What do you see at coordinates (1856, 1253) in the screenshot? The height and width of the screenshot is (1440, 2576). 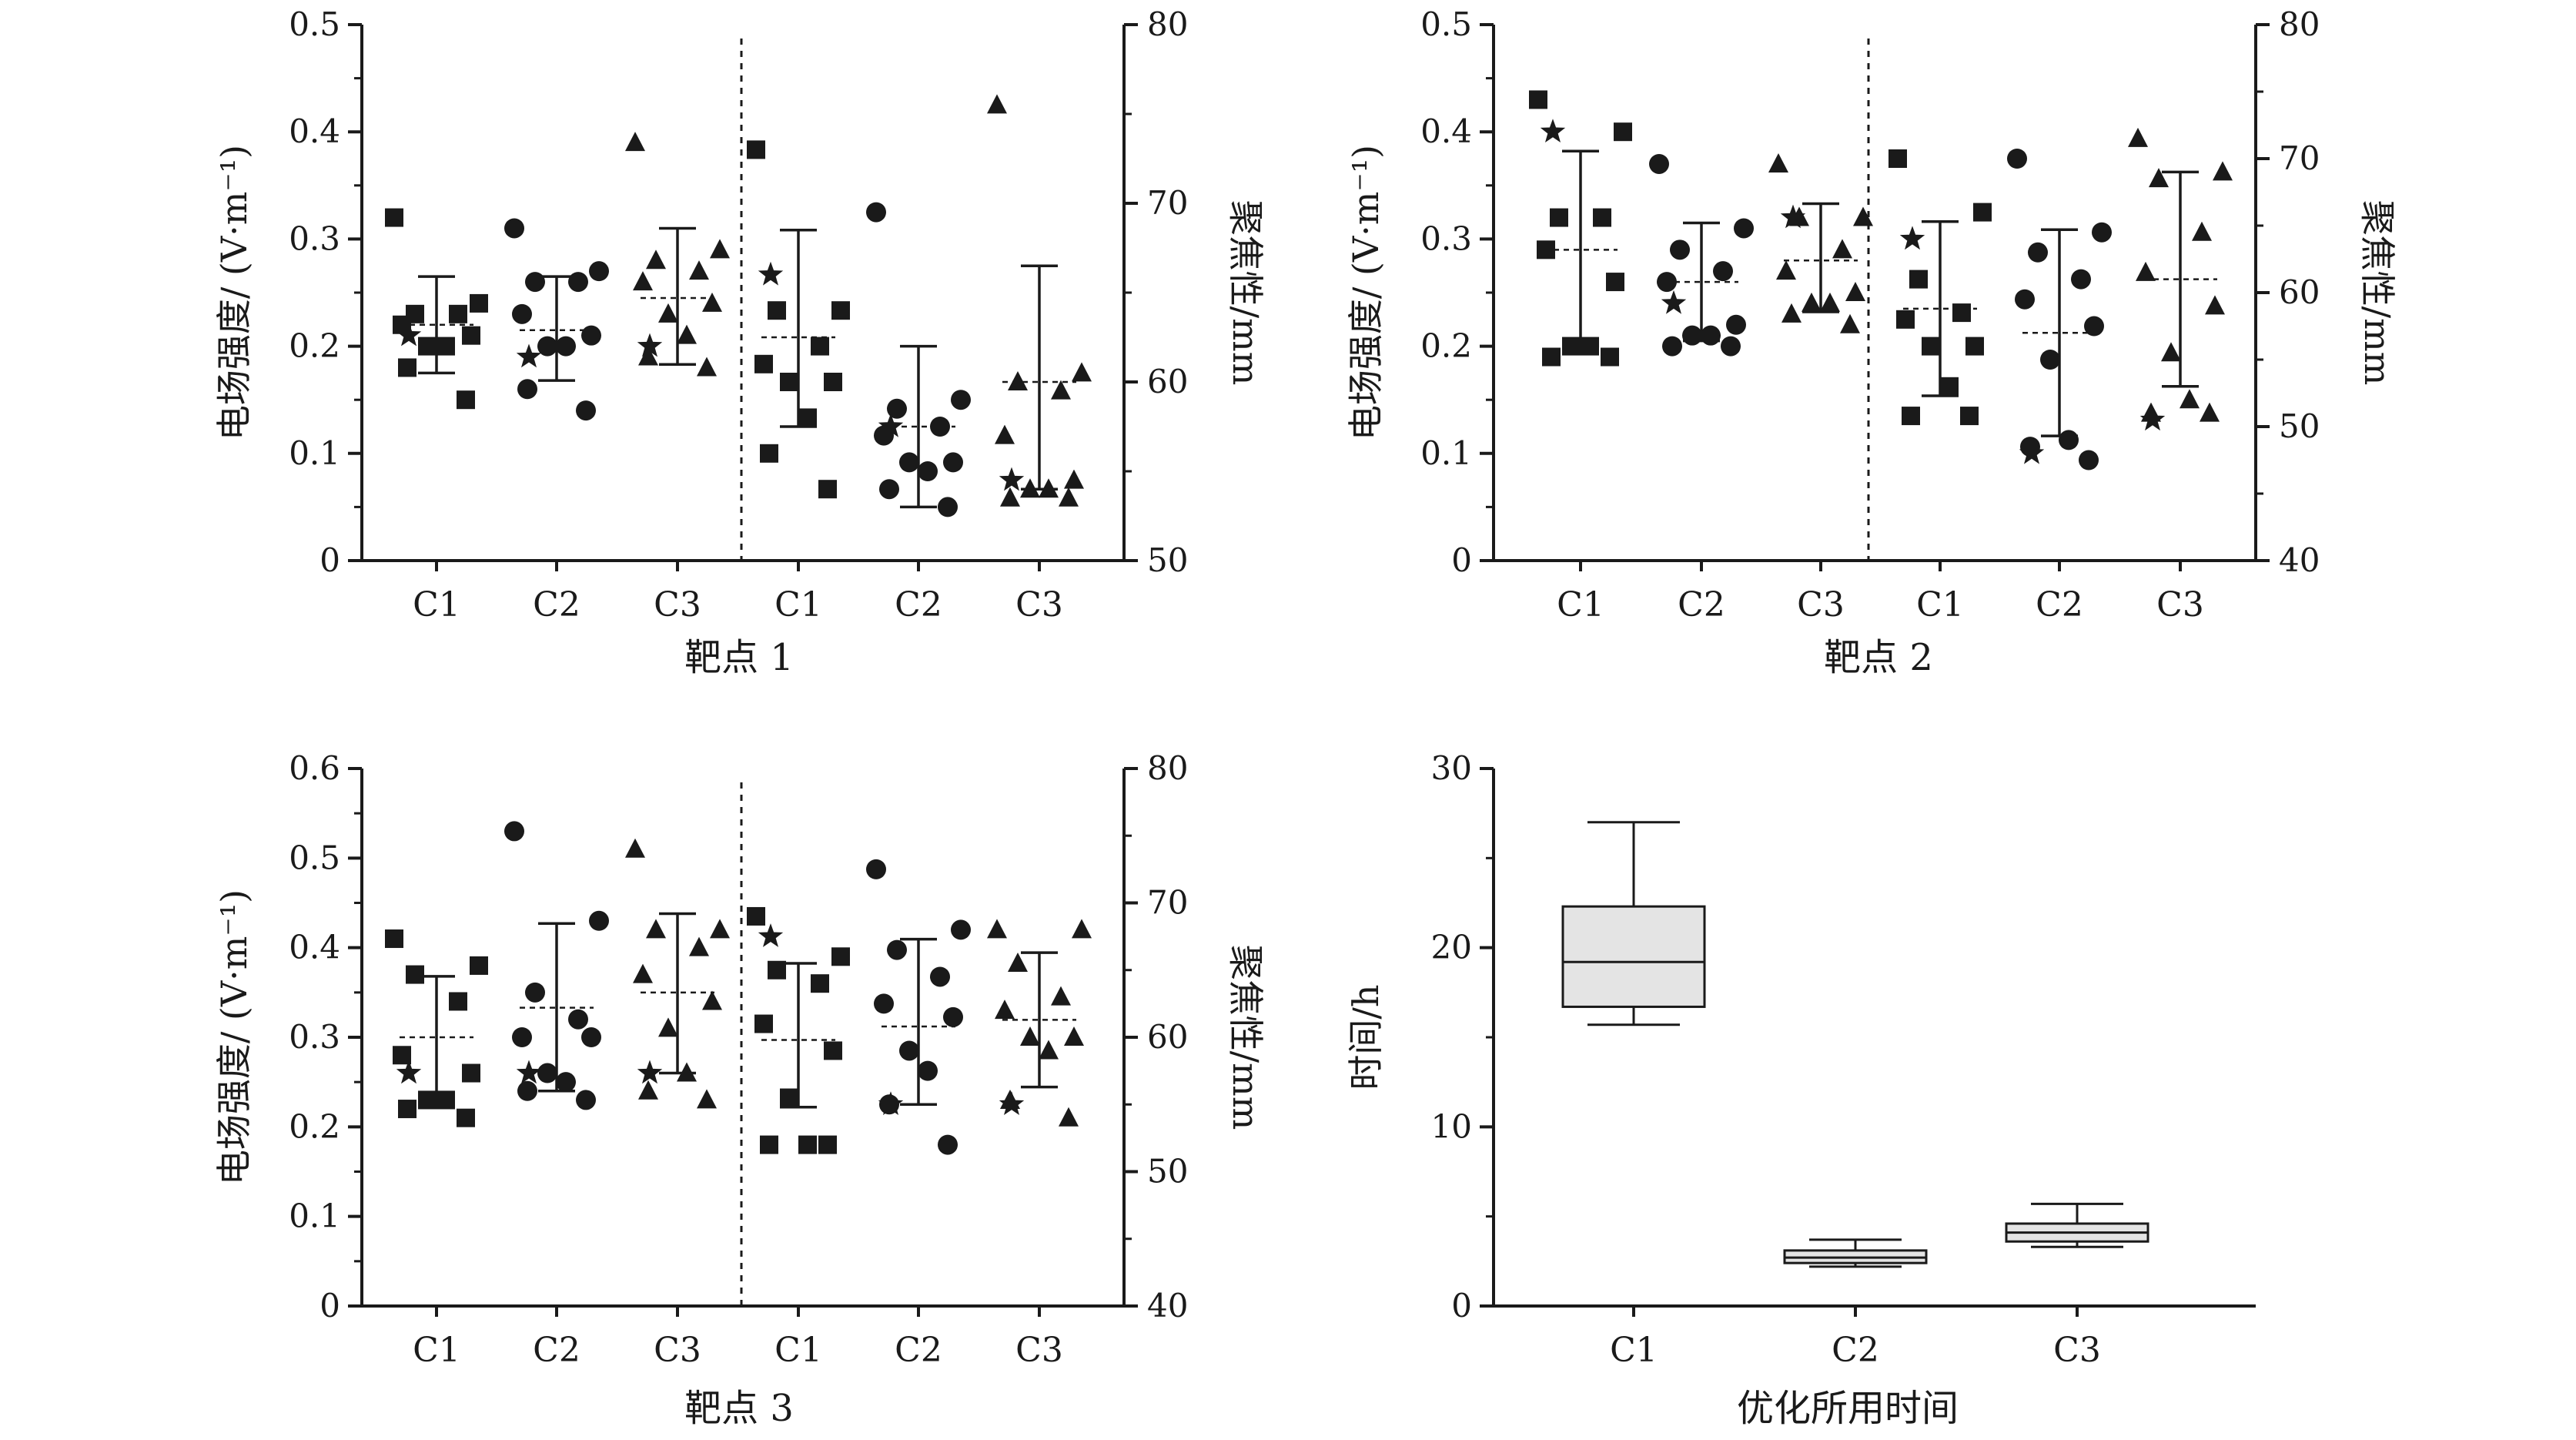 I see `box-c2` at bounding box center [1856, 1253].